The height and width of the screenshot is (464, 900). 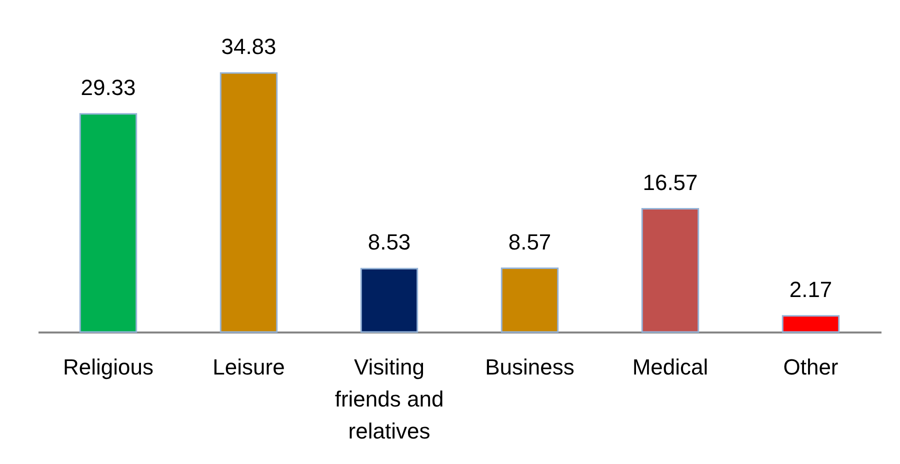 What do you see at coordinates (248, 46) in the screenshot?
I see `data-label: 34.83` at bounding box center [248, 46].